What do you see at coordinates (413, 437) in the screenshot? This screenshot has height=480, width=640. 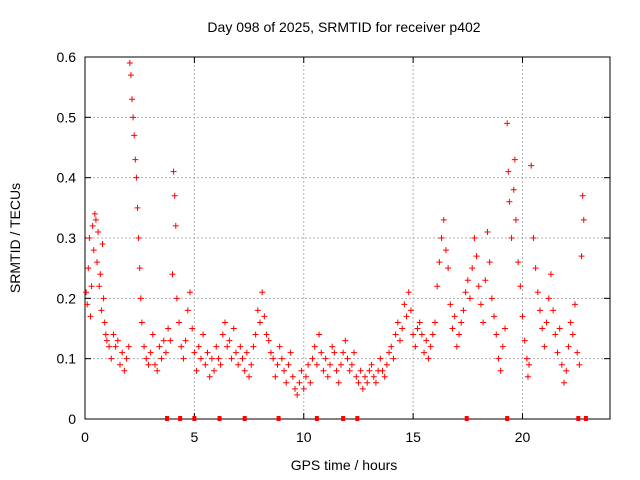 I see `x-tick-label: 15` at bounding box center [413, 437].